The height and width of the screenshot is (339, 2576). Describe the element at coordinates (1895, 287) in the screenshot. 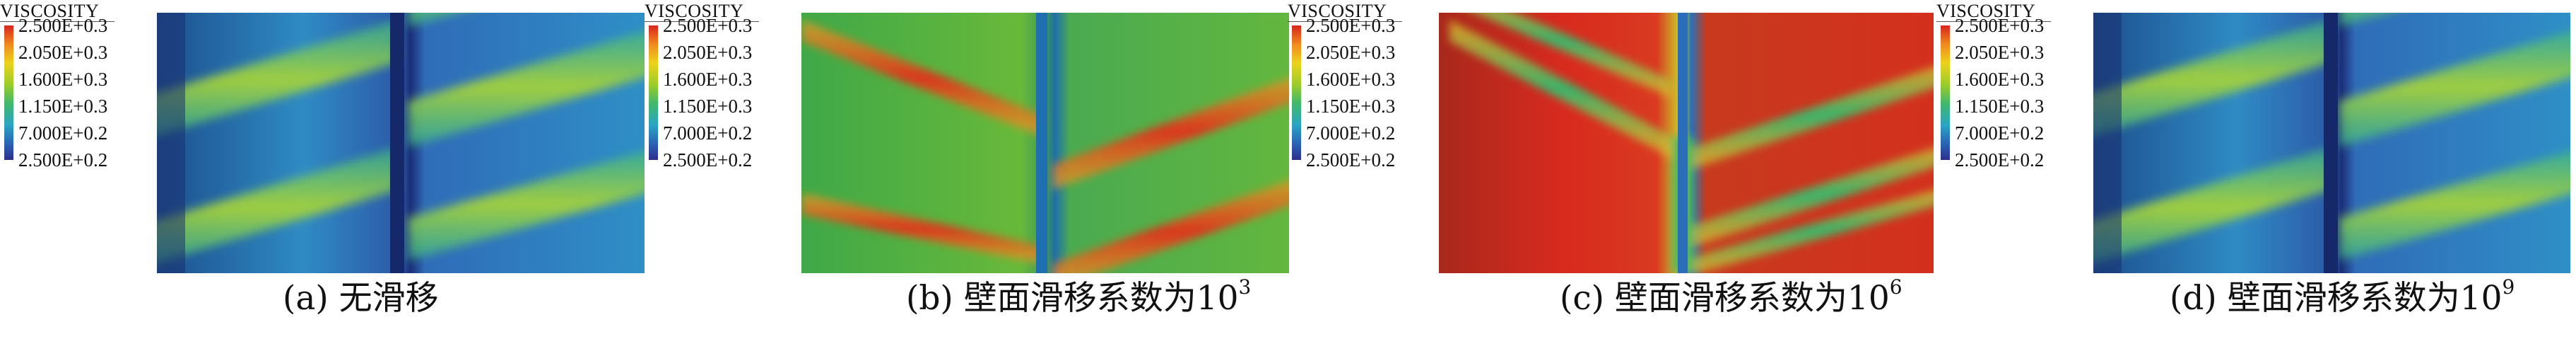

I see `caption-exponent: 6` at that location.